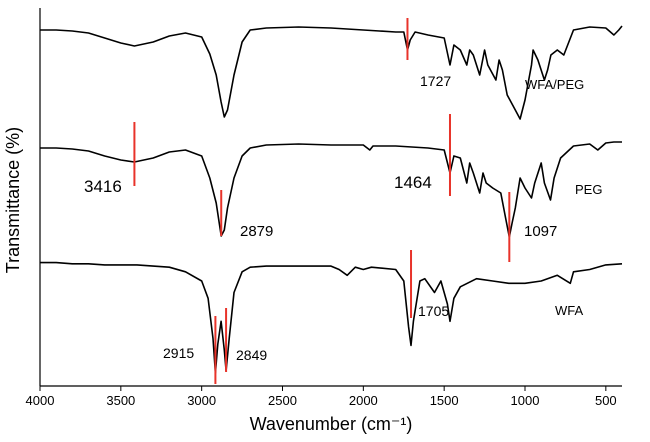  I want to click on series-label-wfa: WFA, so click(569, 310).